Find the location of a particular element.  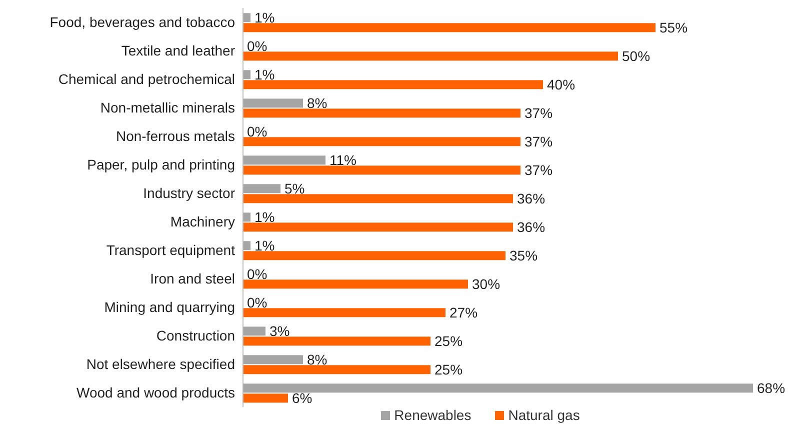

data-label: 50% is located at coordinates (636, 56).